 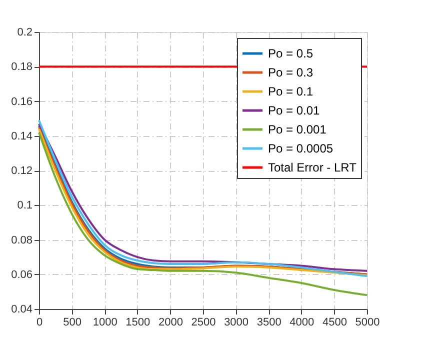 I want to click on y-tick-label: 0.18, so click(x=21, y=67).